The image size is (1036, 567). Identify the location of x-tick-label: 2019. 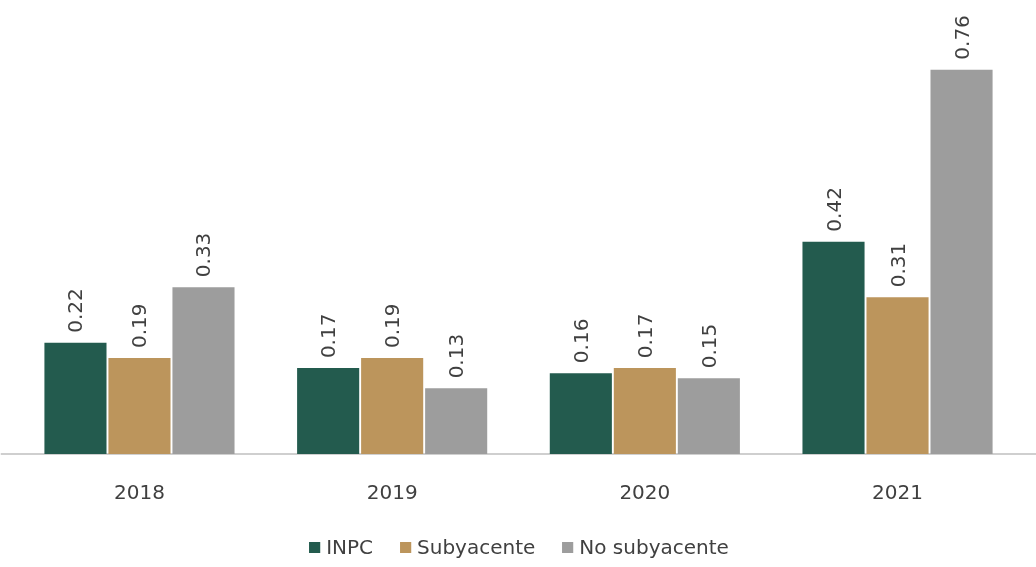
(392, 492).